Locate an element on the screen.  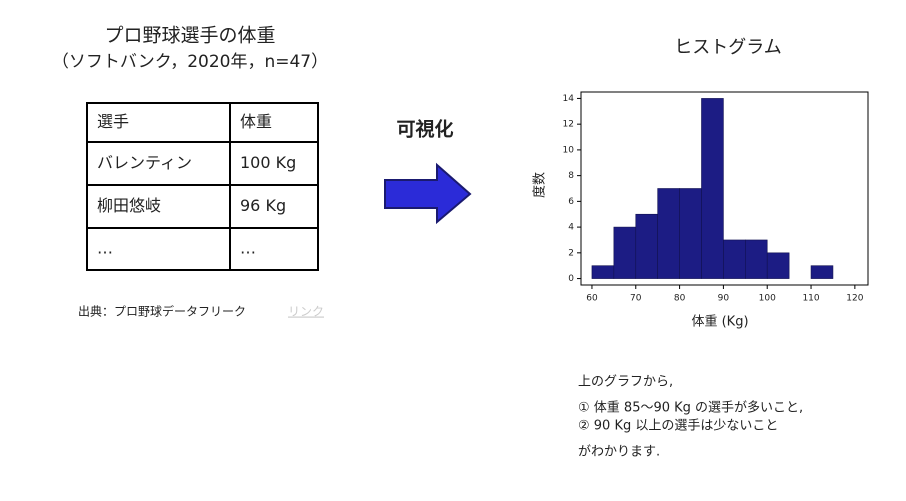
y-label: 度数 is located at coordinates (540, 185).